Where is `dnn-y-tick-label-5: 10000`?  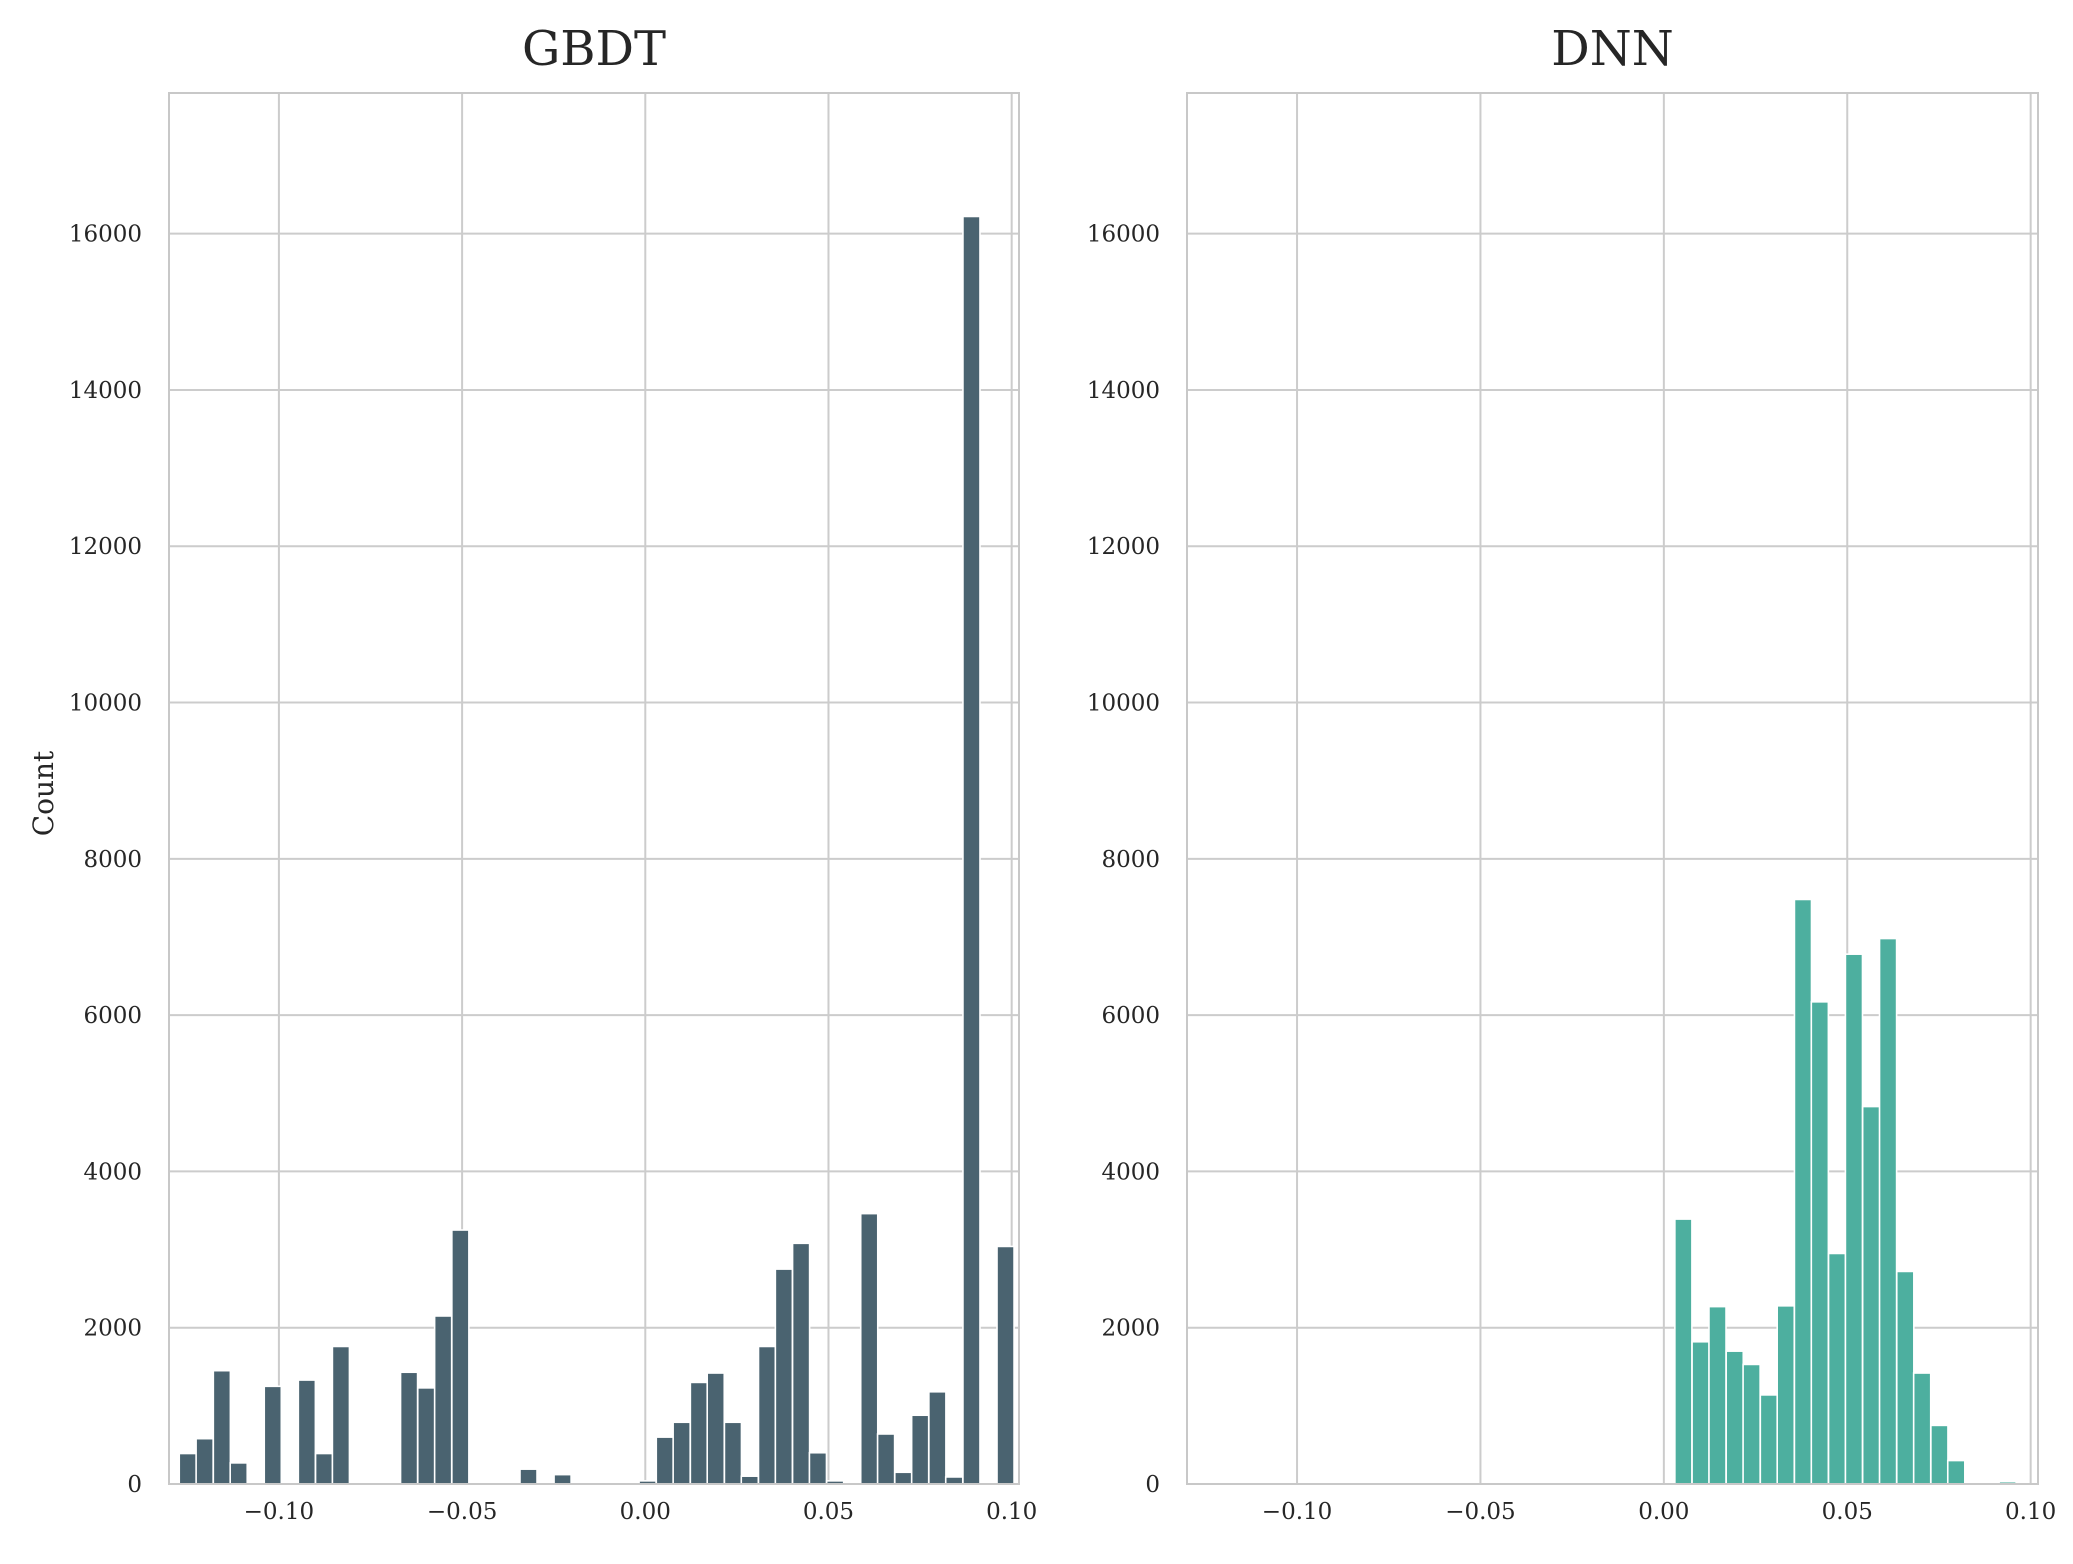
dnn-y-tick-label-5: 10000 is located at coordinates (1123, 704).